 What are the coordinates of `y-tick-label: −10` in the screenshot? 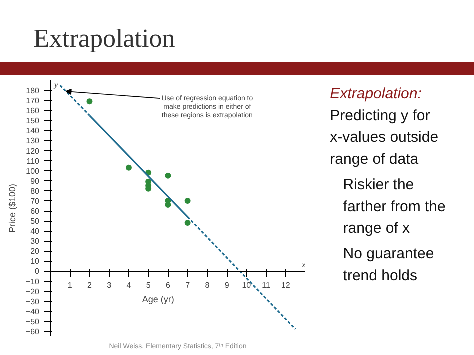 It's located at (33, 281).